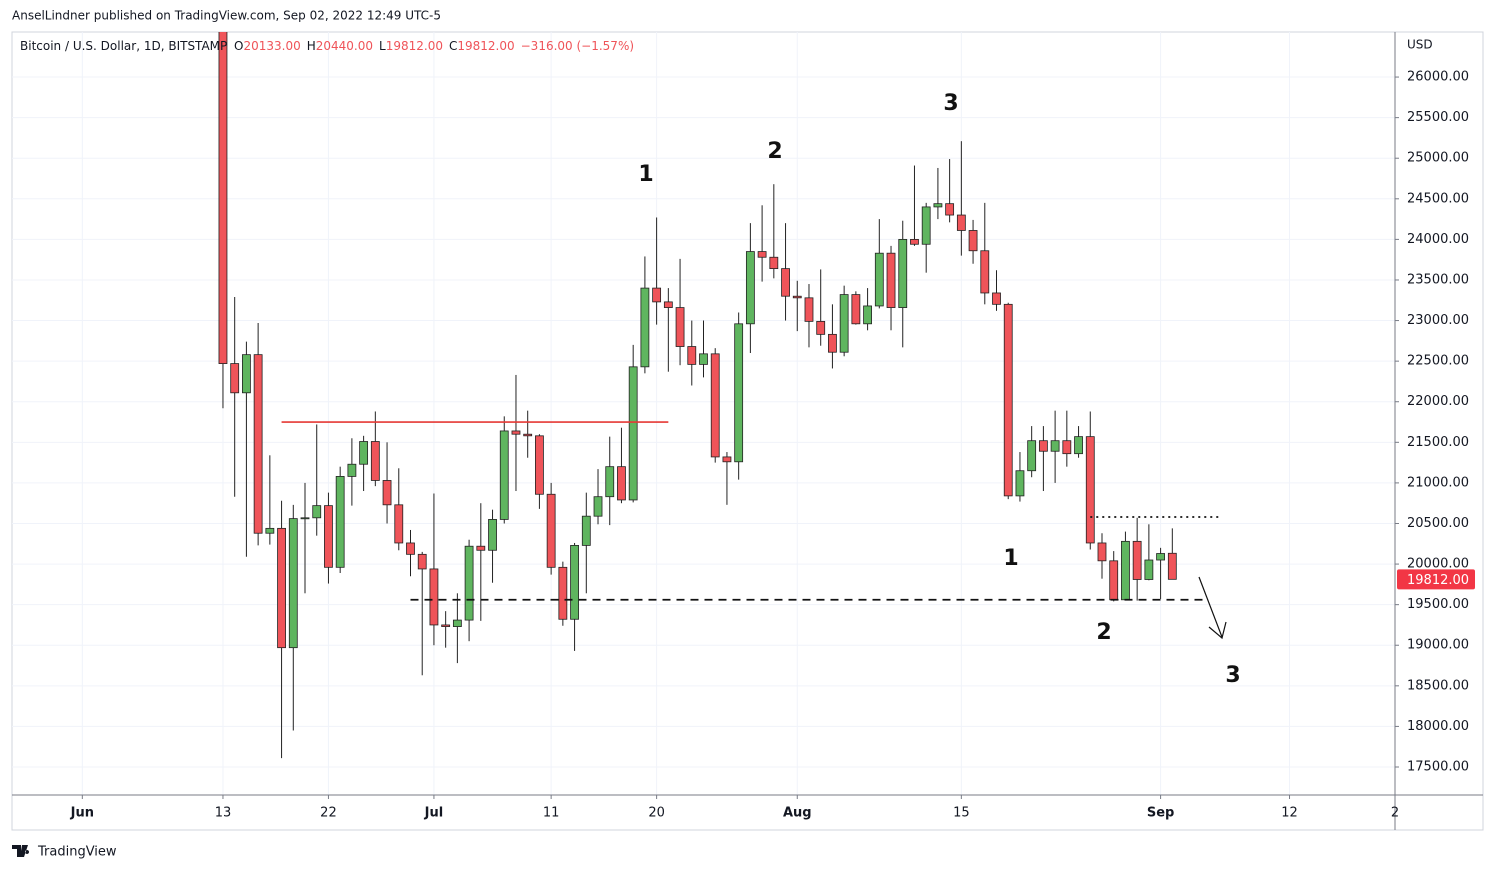 This screenshot has width=1495, height=870. I want to click on x-tick-label: 11, so click(551, 813).